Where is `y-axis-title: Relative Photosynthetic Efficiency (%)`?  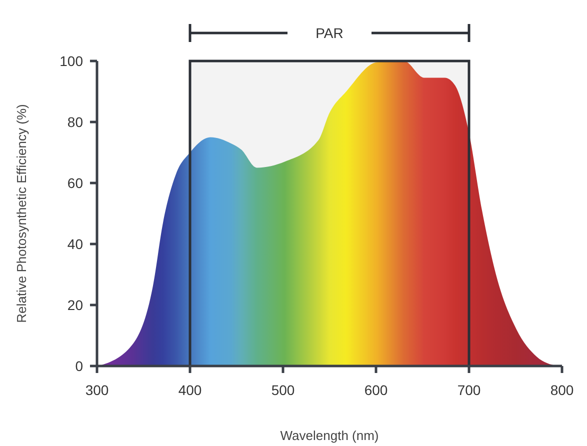 y-axis-title: Relative Photosynthetic Efficiency (%) is located at coordinates (21, 213).